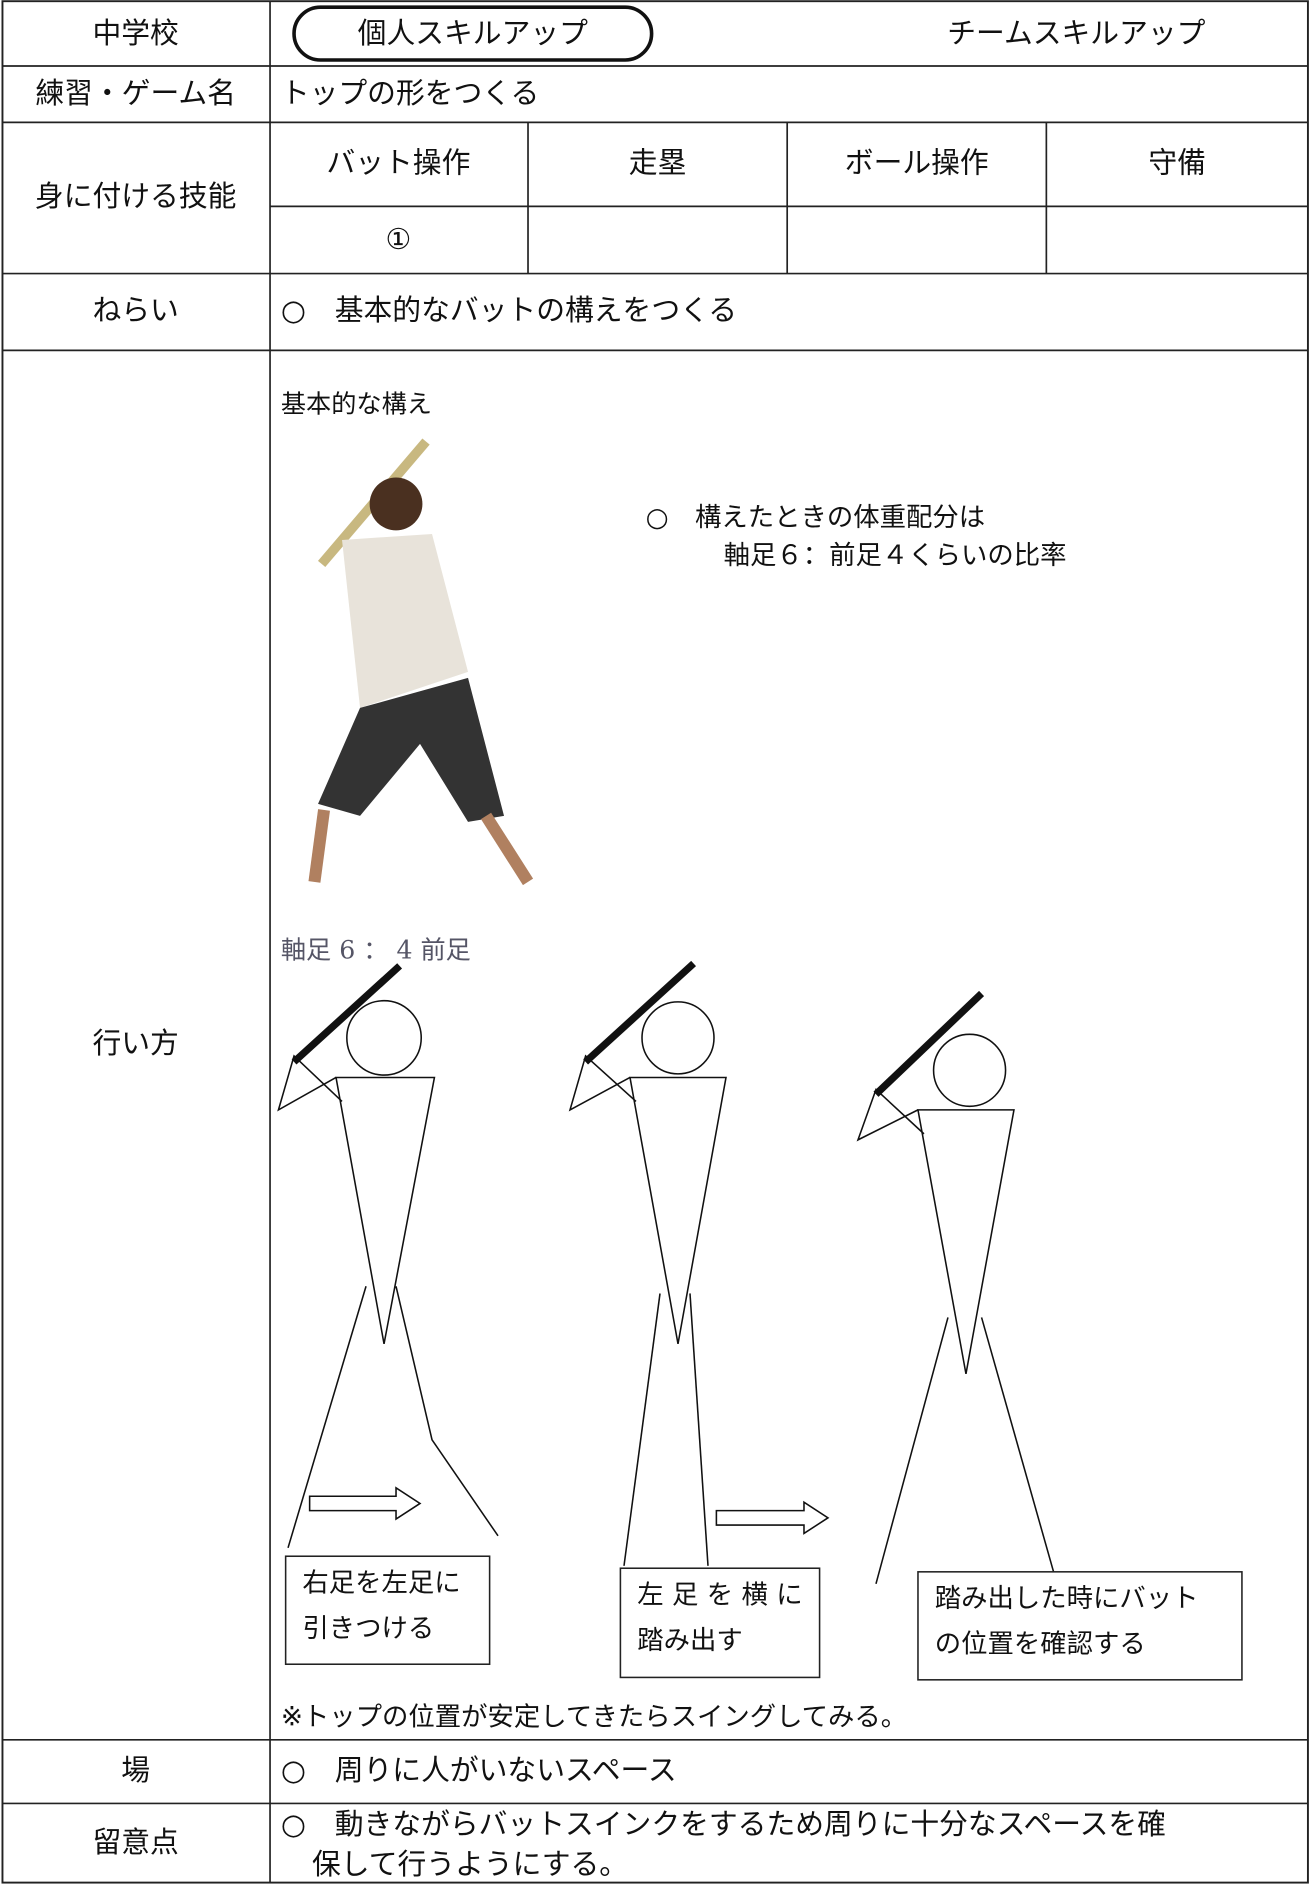  What do you see at coordinates (690, 1641) in the screenshot?
I see `step-text: 踏み出す` at bounding box center [690, 1641].